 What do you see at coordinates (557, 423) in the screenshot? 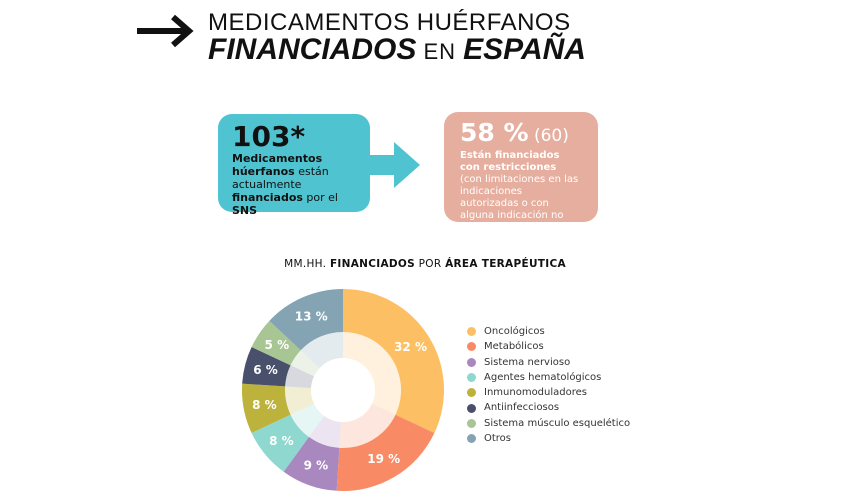
I see `legend-label: Sistema músculo esquelético` at bounding box center [557, 423].